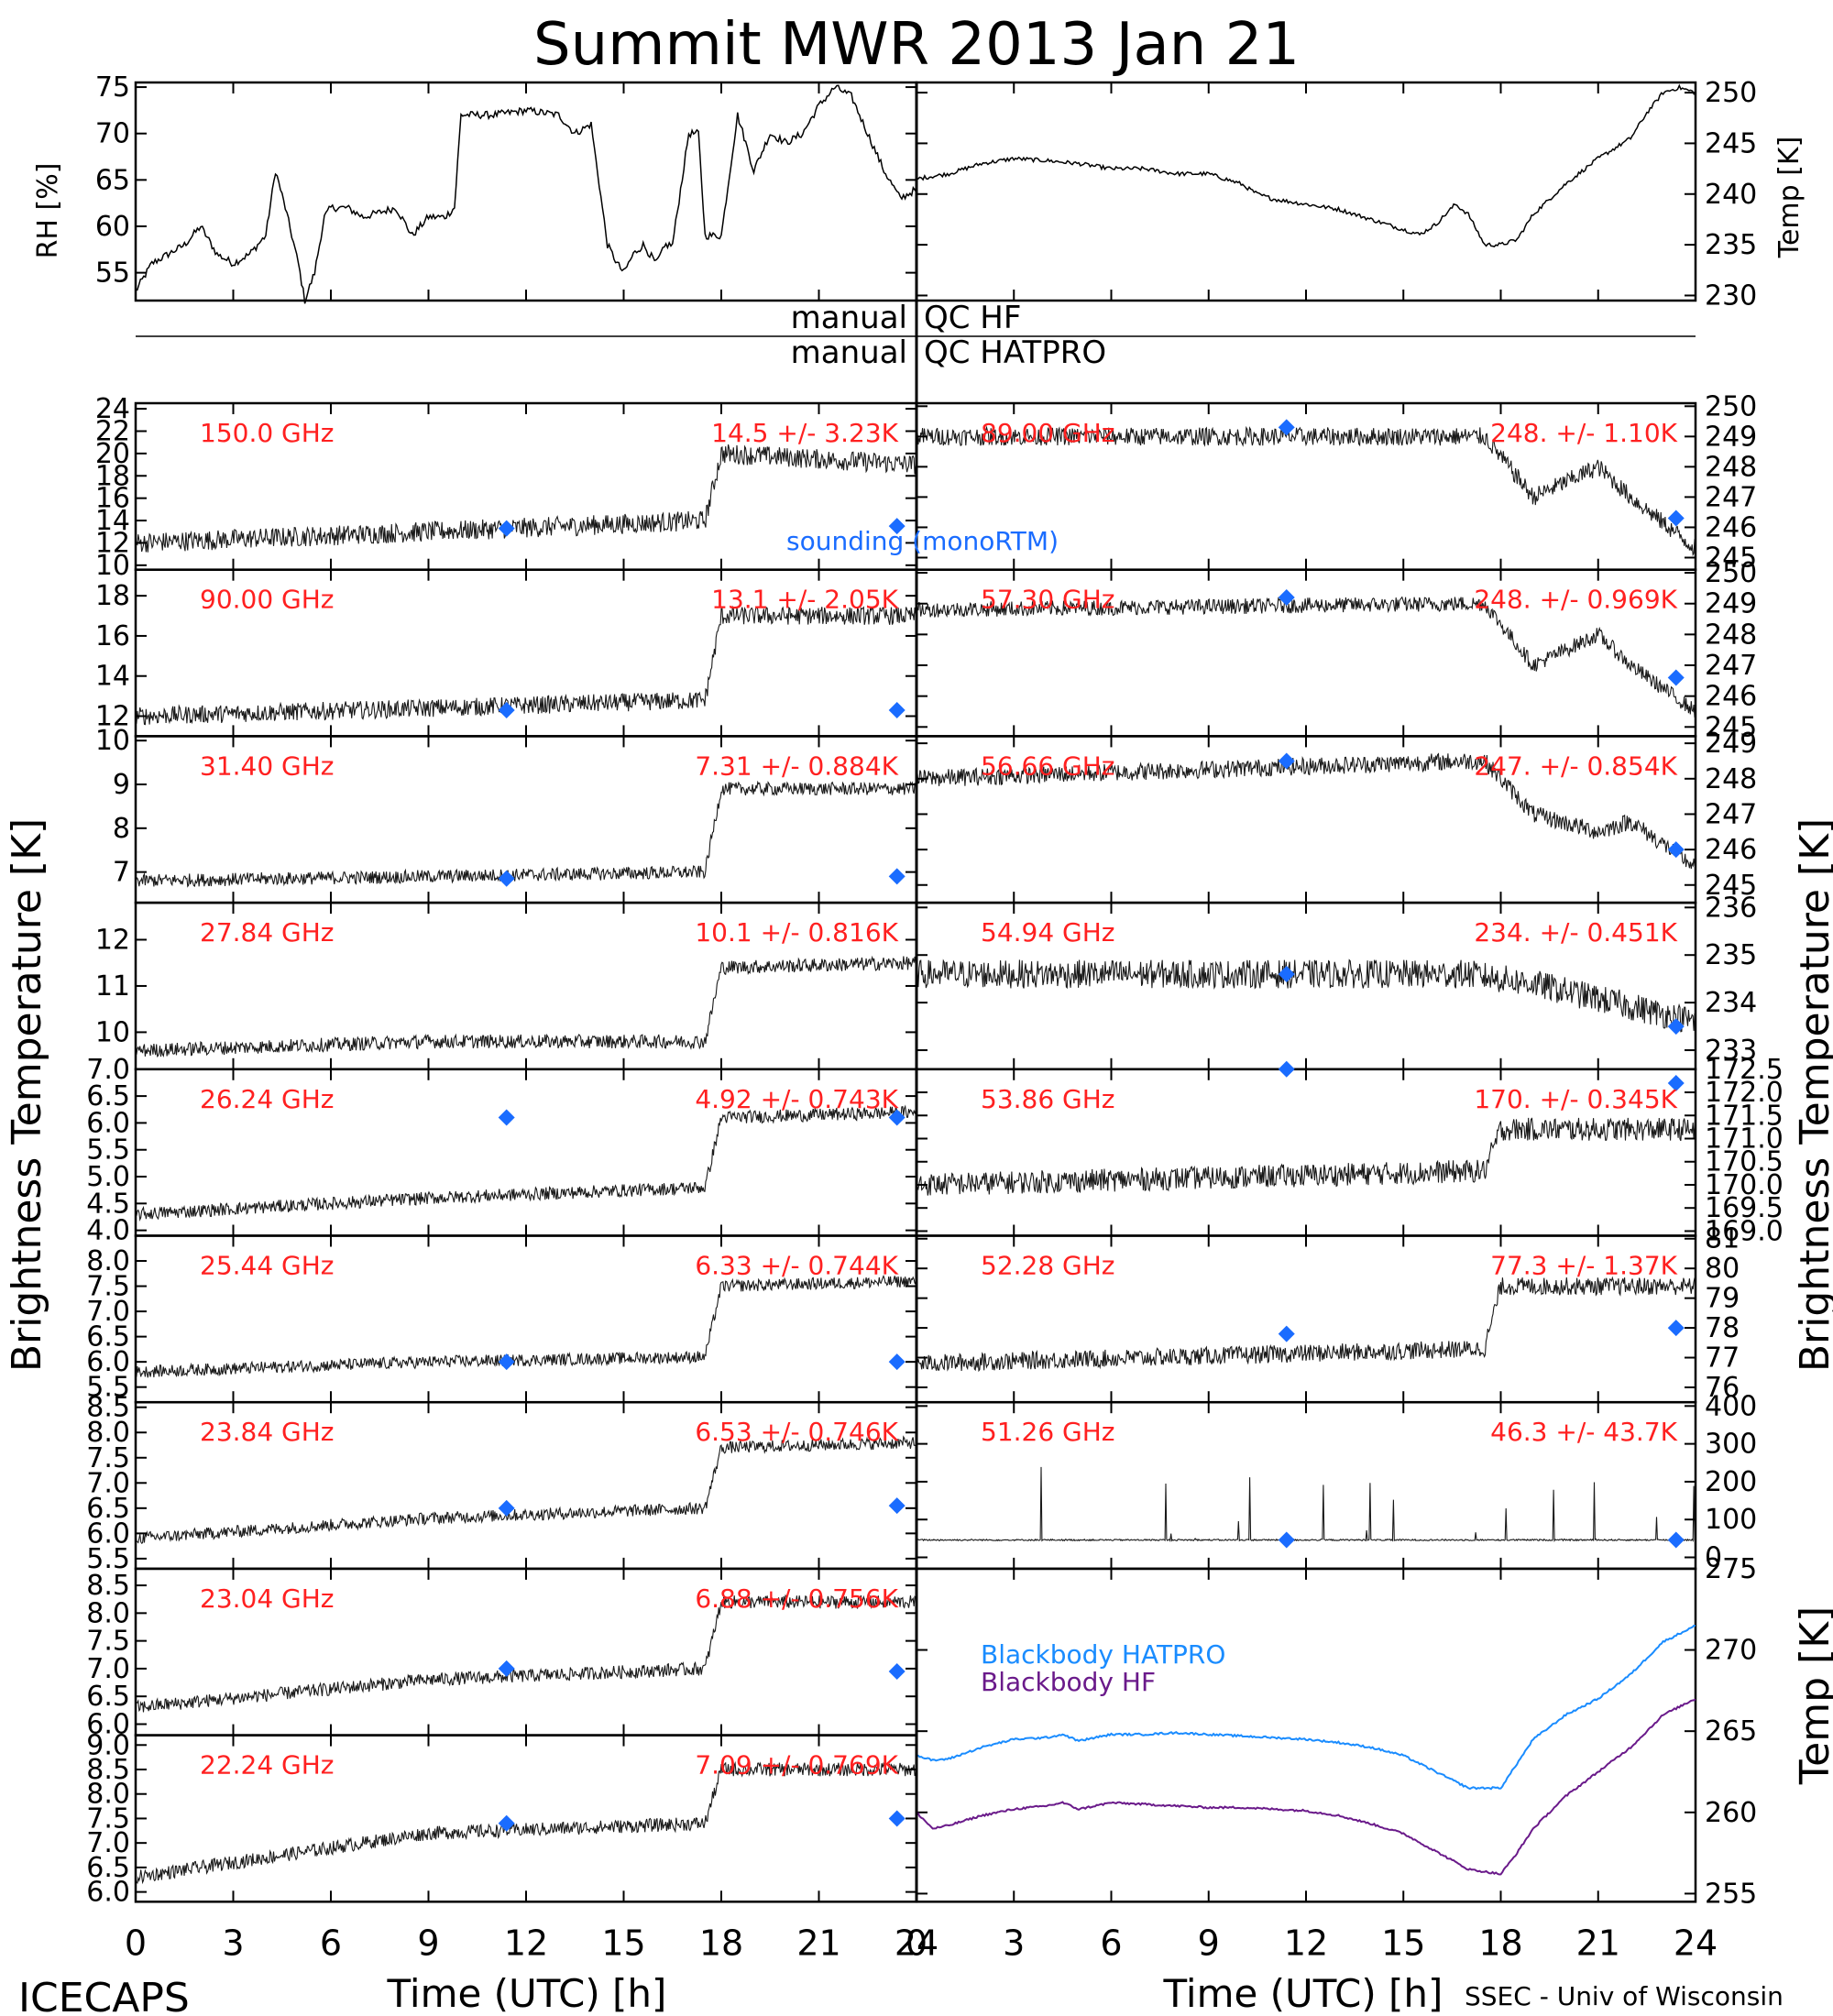 The image size is (1833, 2016). What do you see at coordinates (1696, 1943) in the screenshot?
I see `x-tick-label-right-24: 24` at bounding box center [1696, 1943].